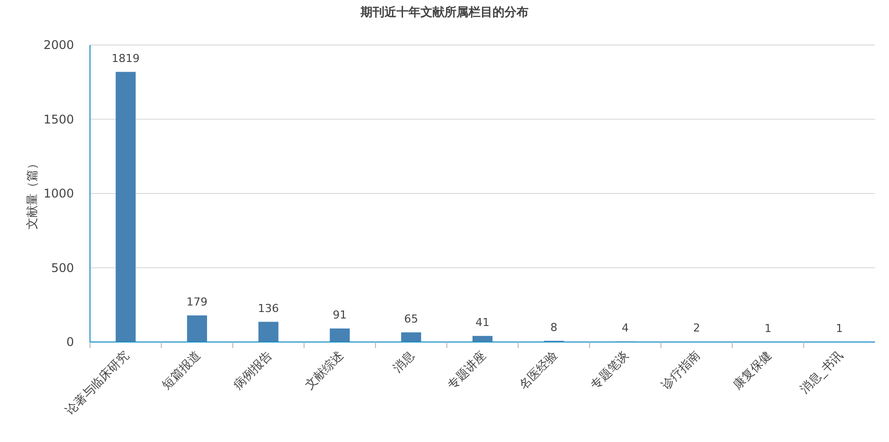 The height and width of the screenshot is (442, 889). Describe the element at coordinates (696, 328) in the screenshot. I see `data-label: 2` at that location.